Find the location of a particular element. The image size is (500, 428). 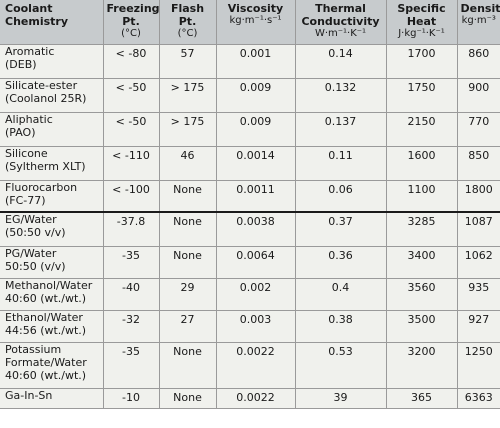

coolant-name-line: 40:60 (wt./wt.) is located at coordinates (46, 298).